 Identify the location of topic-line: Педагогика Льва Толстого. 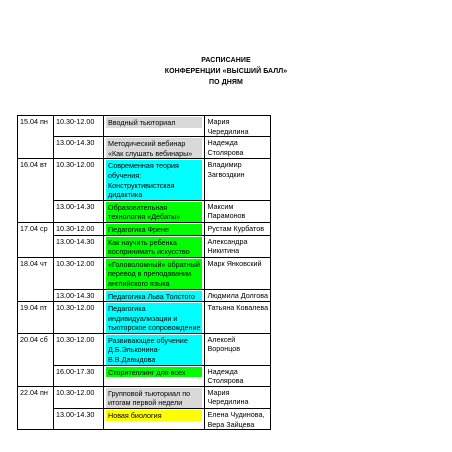
(151, 296).